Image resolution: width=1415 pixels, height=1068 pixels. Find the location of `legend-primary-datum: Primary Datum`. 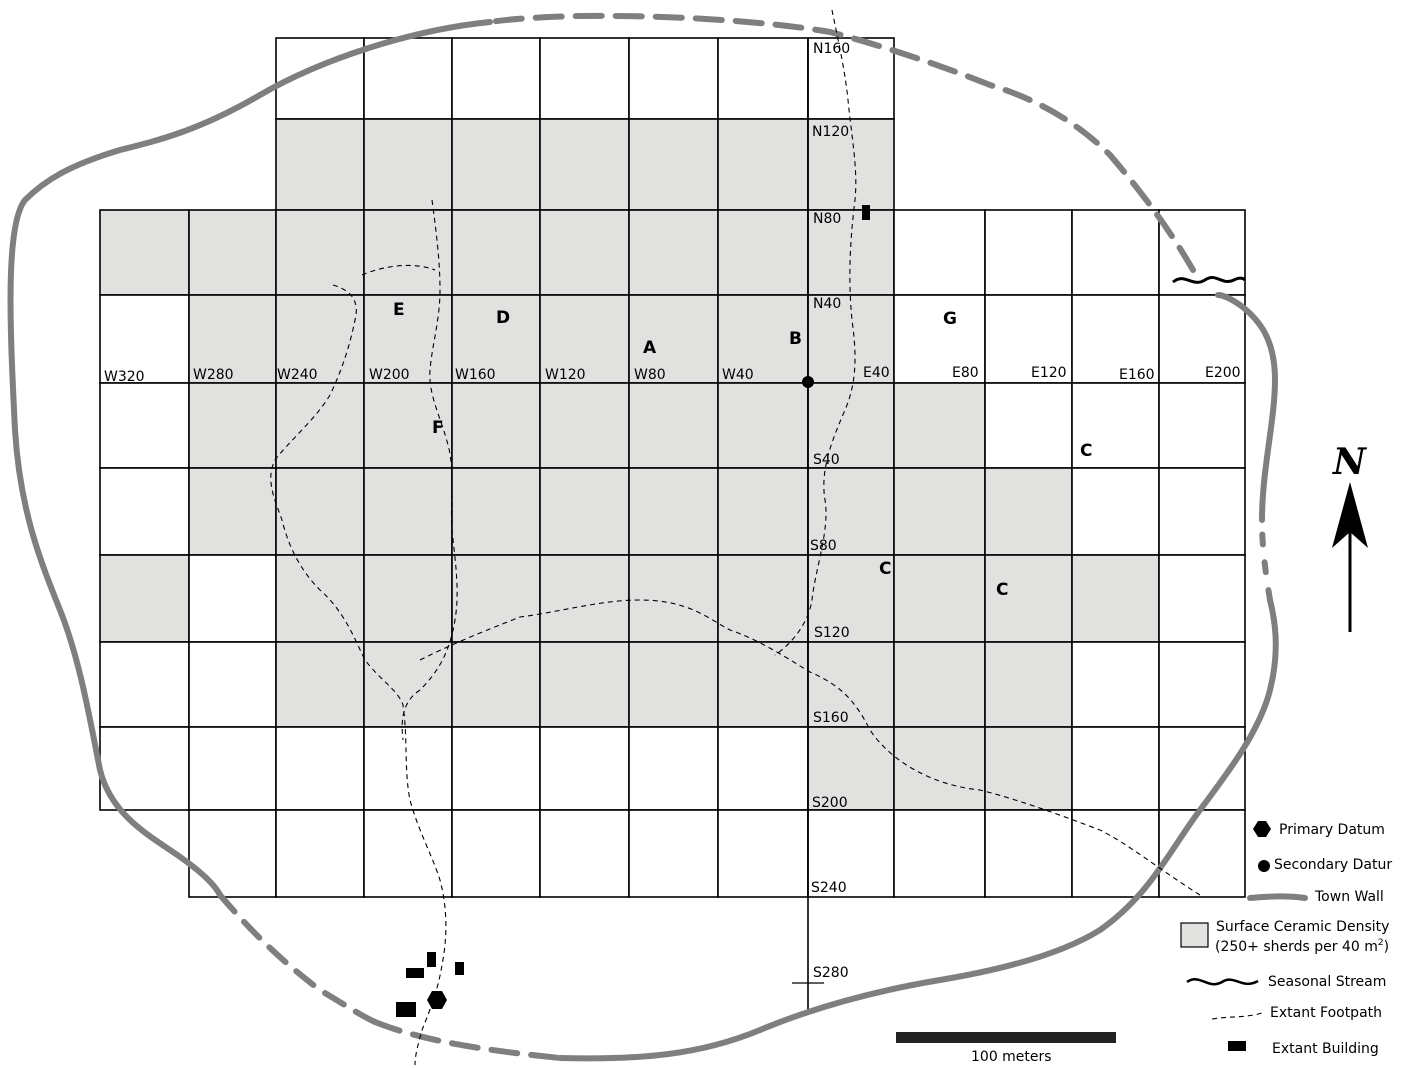

legend-primary-datum: Primary Datum is located at coordinates (1332, 830).